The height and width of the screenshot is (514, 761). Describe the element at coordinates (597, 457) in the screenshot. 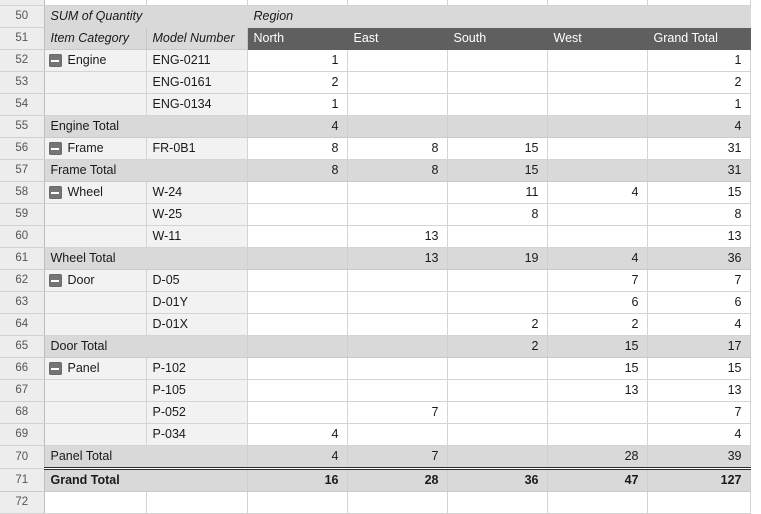

I see `subtotal-value-west: 28` at that location.